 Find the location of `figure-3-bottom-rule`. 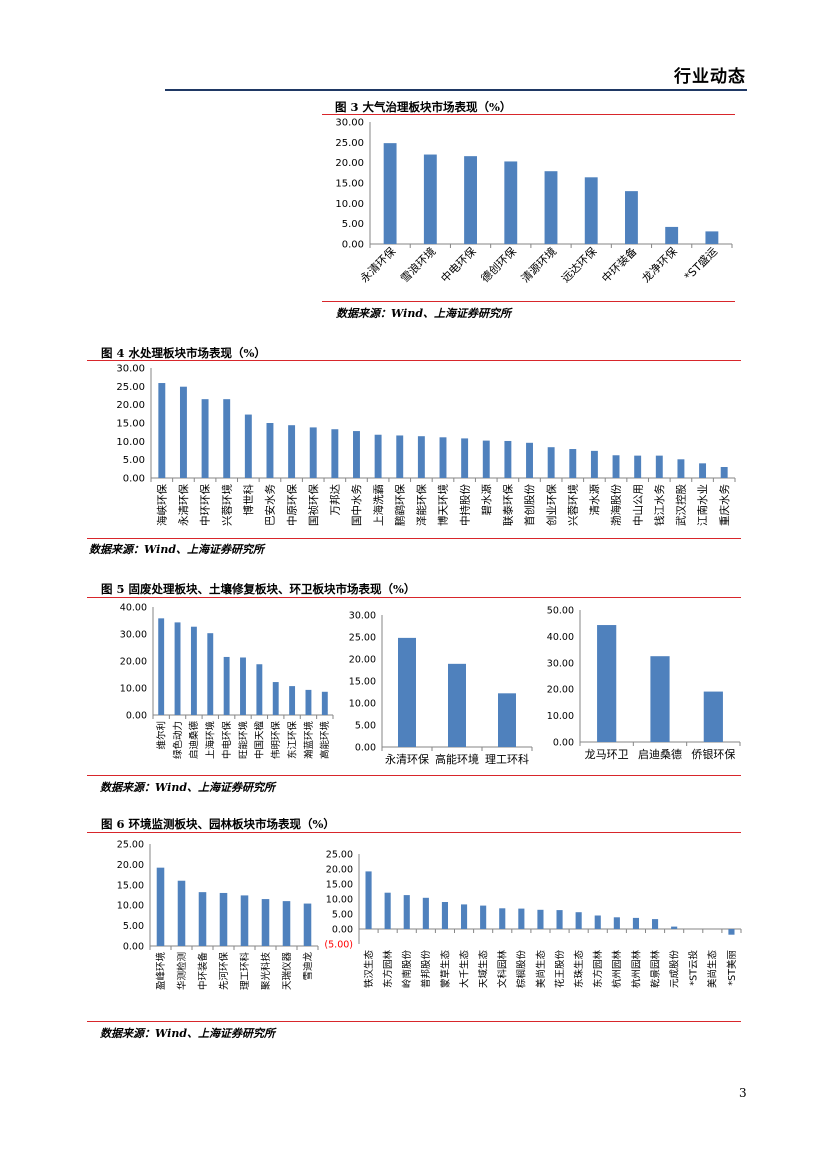

figure-3-bottom-rule is located at coordinates (528, 301).